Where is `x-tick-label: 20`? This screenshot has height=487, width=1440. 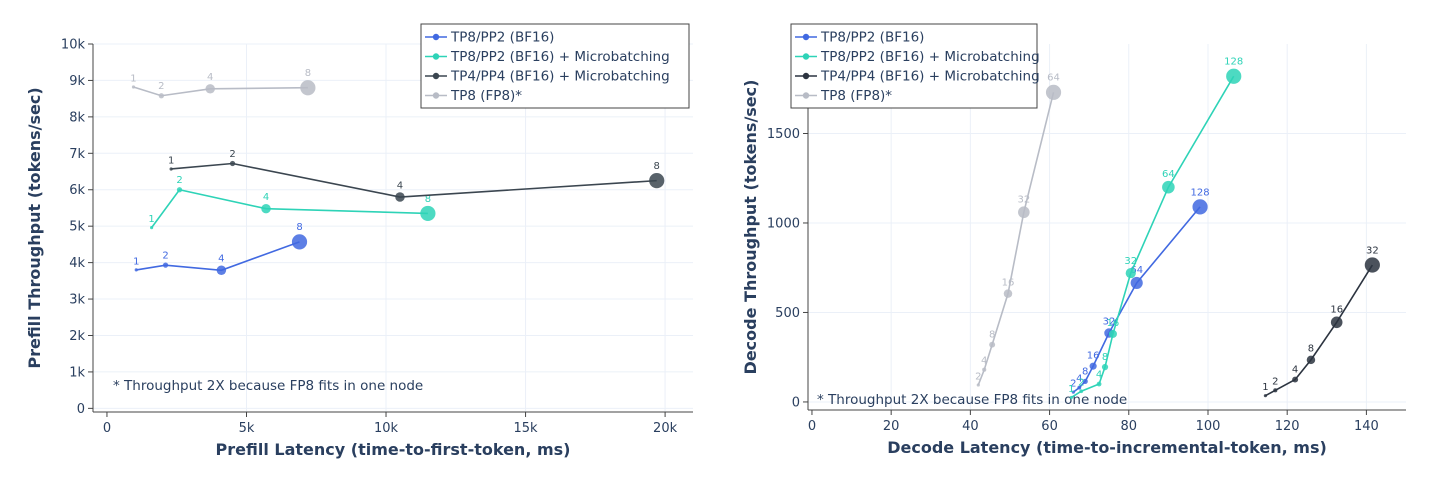
x-tick-label: 20 is located at coordinates (891, 426).